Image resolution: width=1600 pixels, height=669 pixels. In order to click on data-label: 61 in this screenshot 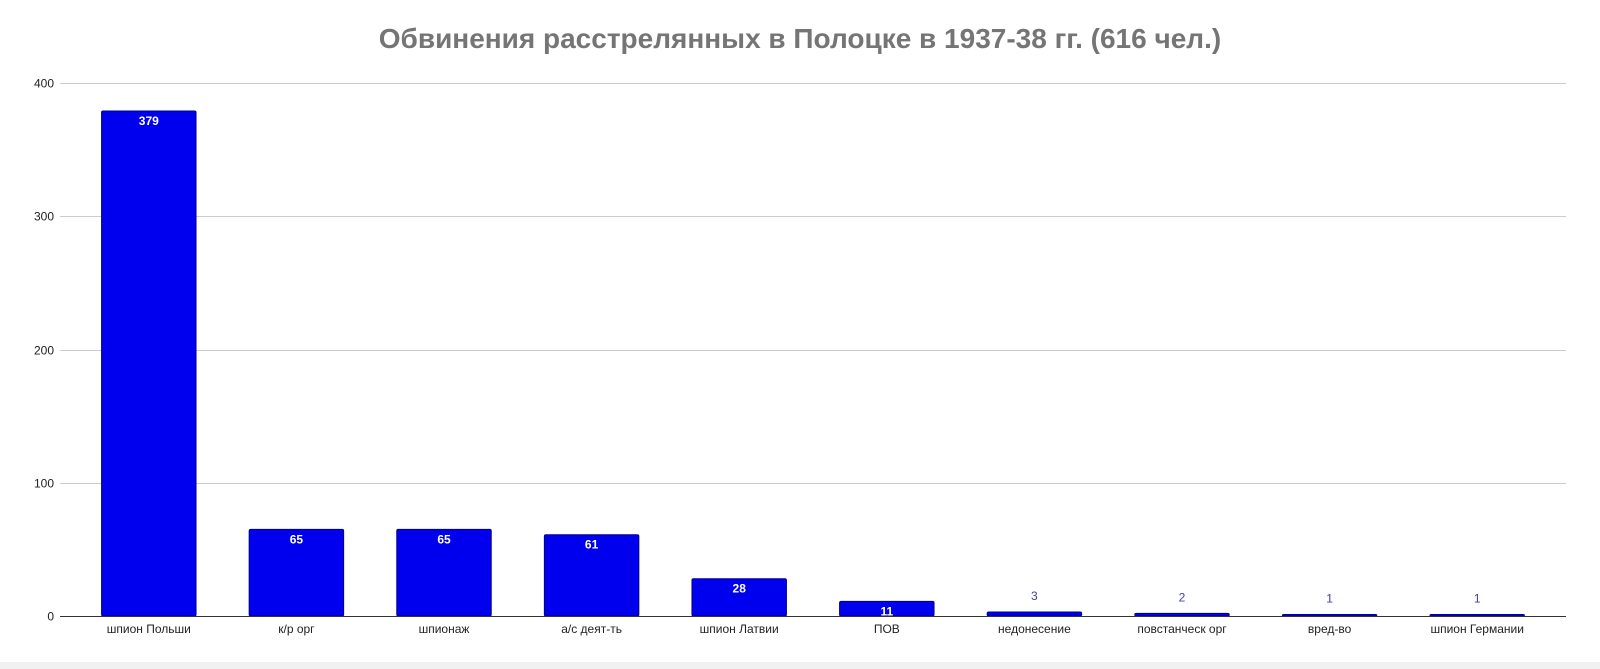, I will do `click(592, 545)`.